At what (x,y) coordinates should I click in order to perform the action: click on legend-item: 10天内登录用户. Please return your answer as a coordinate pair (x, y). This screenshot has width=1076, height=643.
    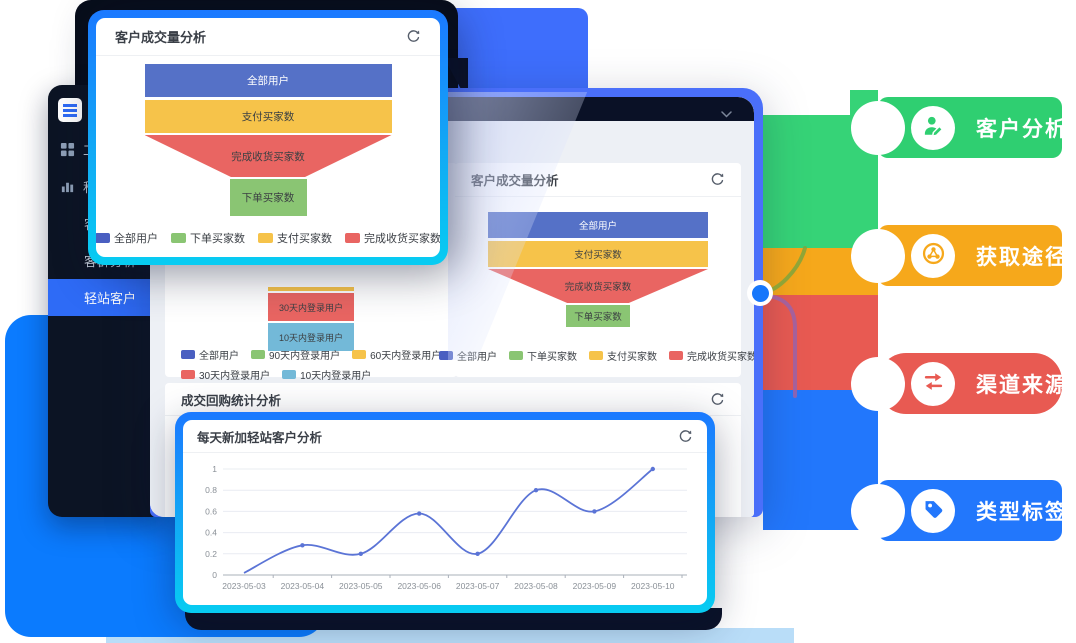
    Looking at the image, I should click on (326, 374).